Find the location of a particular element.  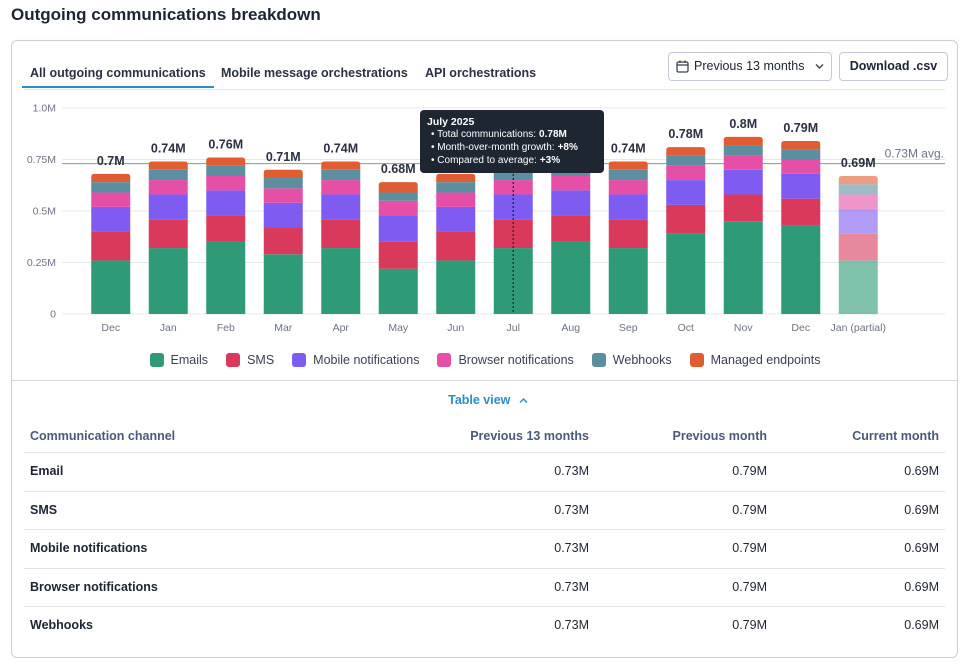

legend-label: Emails is located at coordinates (189, 360).